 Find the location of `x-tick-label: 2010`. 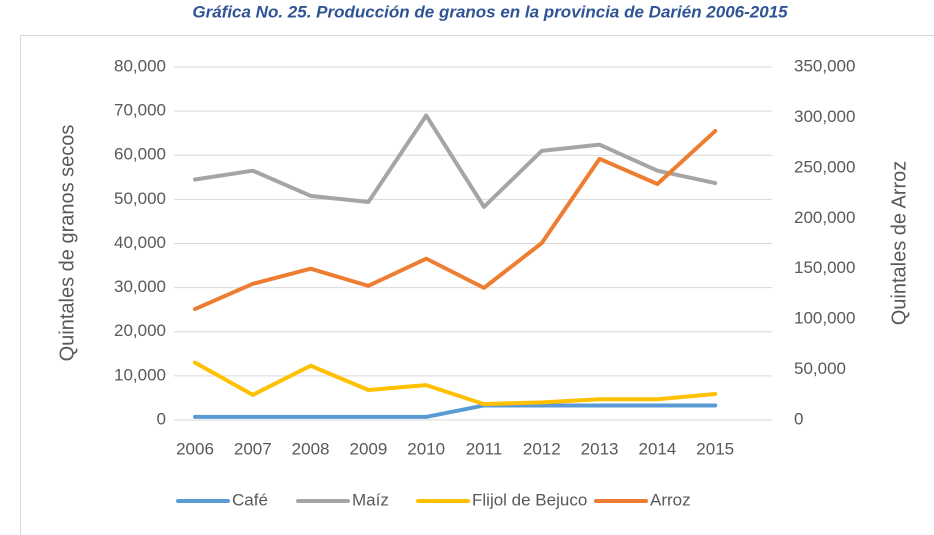

x-tick-label: 2010 is located at coordinates (426, 448).